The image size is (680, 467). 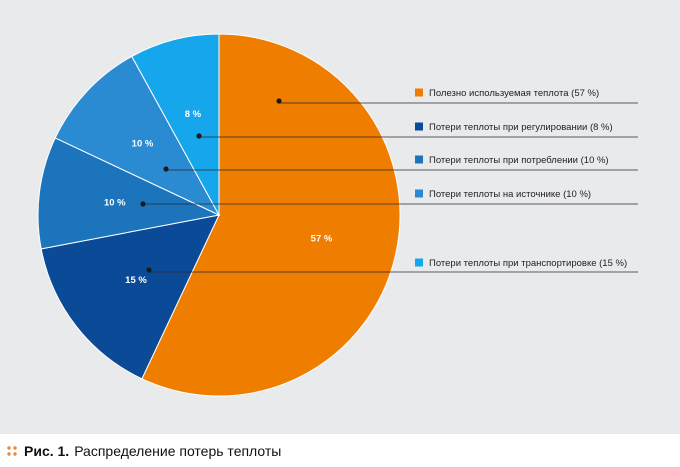 What do you see at coordinates (322, 238) in the screenshot?
I see `pie-data-label-0: 57 %` at bounding box center [322, 238].